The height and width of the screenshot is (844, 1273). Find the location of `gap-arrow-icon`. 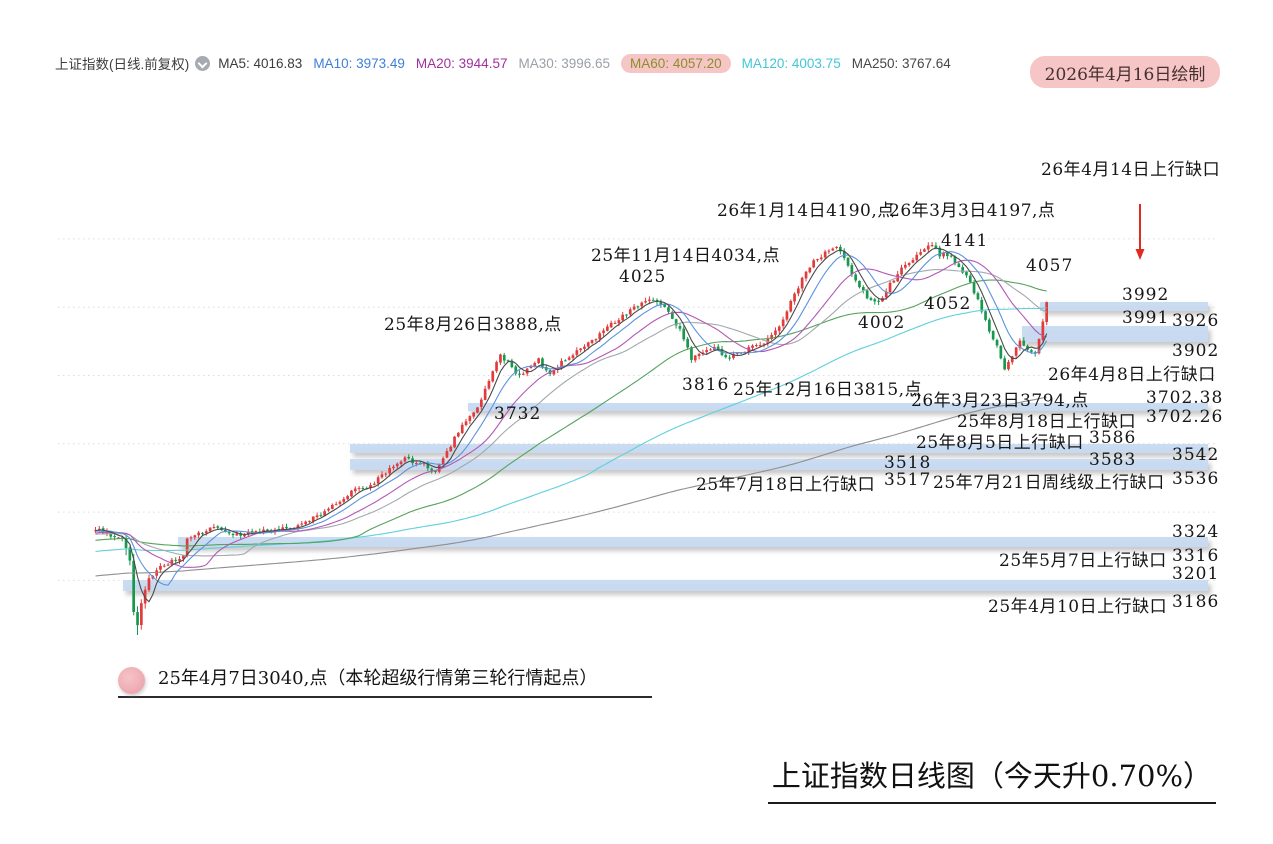

gap-arrow-icon is located at coordinates (1140, 232).